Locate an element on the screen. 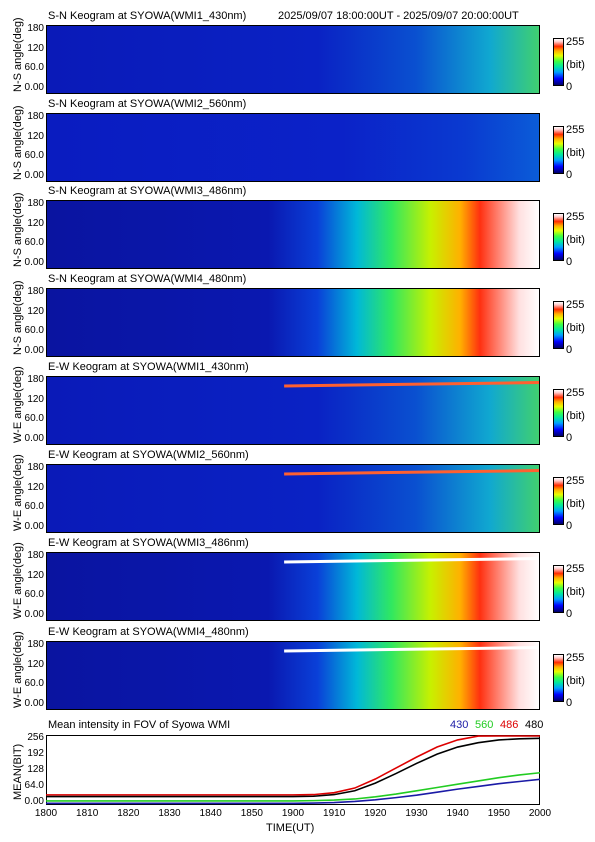 The image size is (595, 842). chart-xtick: 2000 is located at coordinates (540, 813).